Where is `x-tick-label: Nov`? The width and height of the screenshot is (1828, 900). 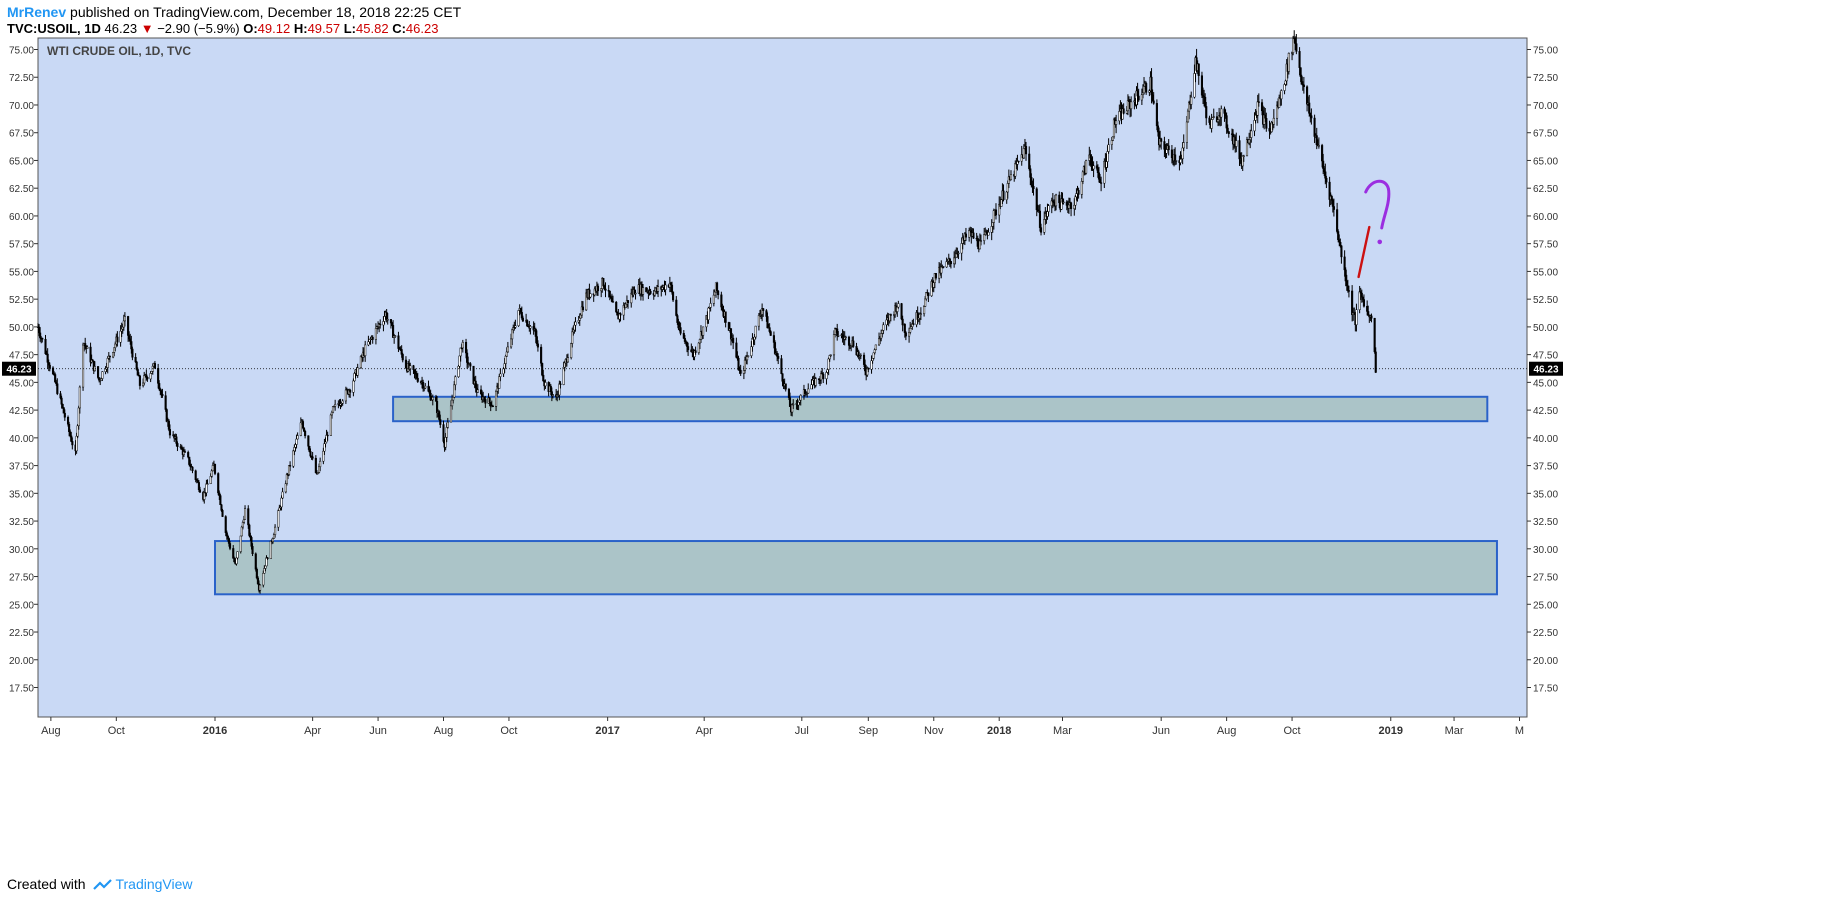 x-tick-label: Nov is located at coordinates (934, 731).